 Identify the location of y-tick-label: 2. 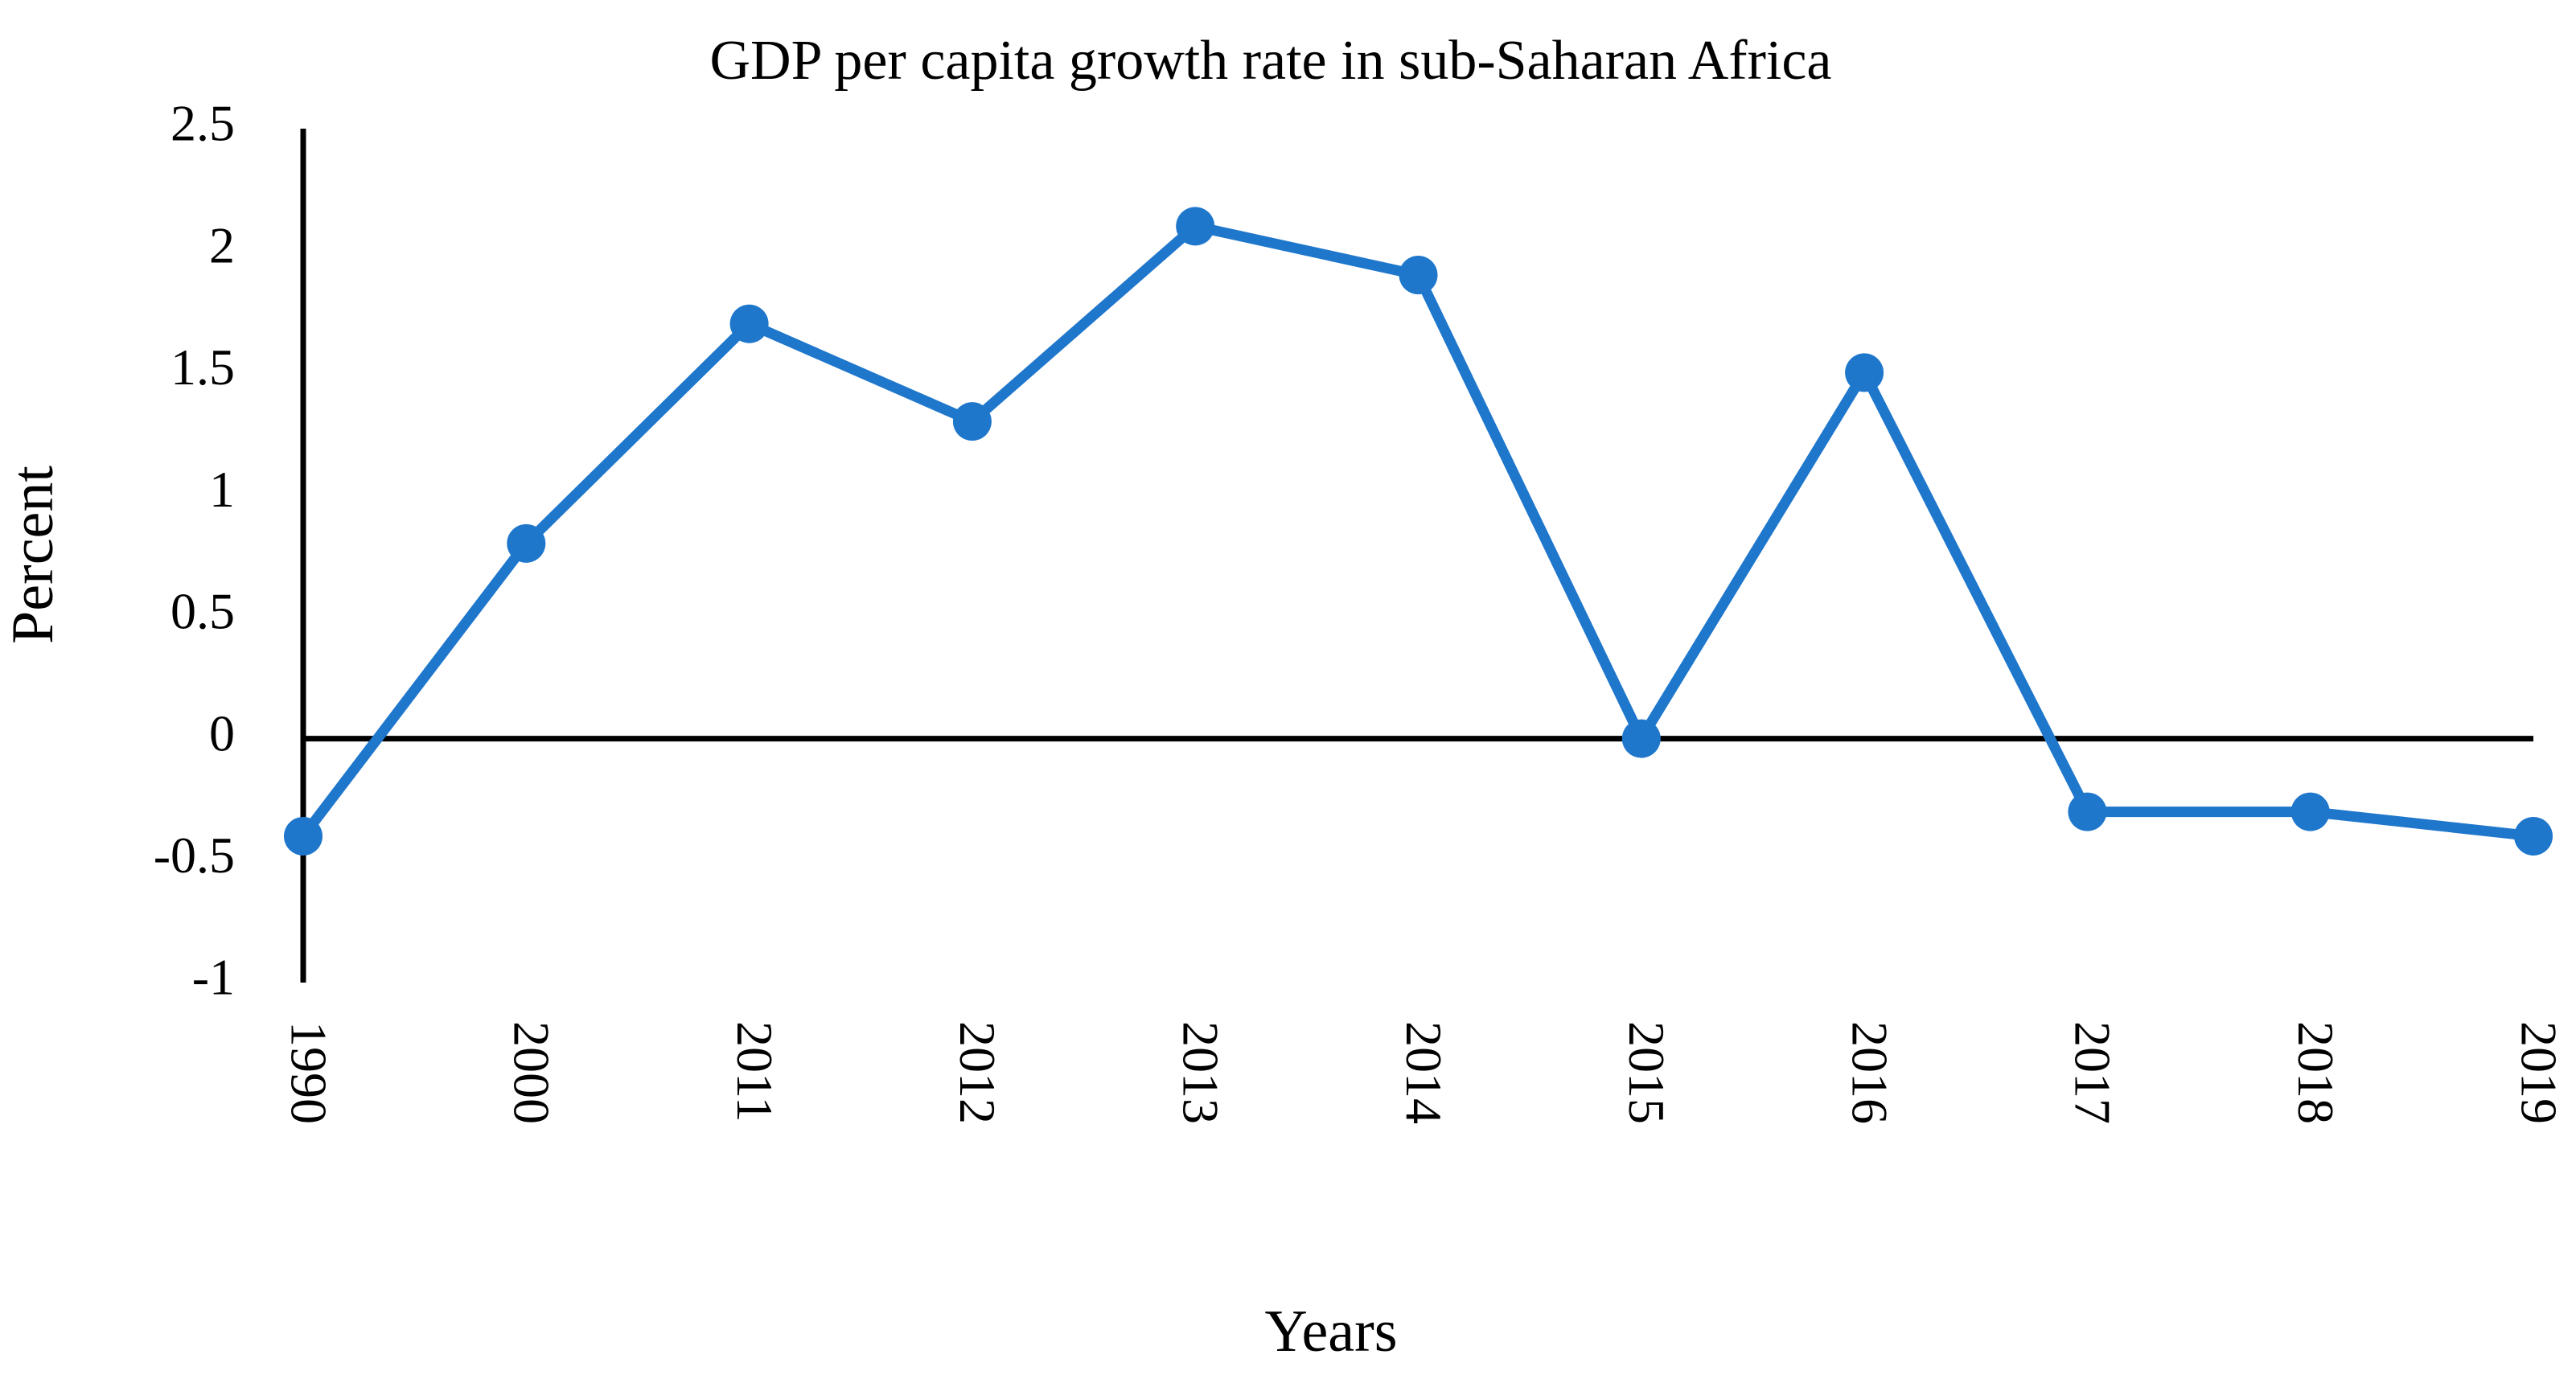
(222, 245).